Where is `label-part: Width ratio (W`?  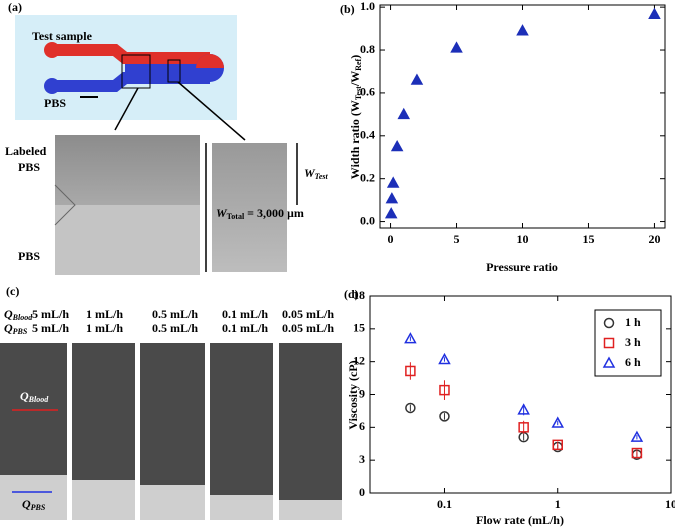
label-part: Width ratio (W is located at coordinates (355, 139).